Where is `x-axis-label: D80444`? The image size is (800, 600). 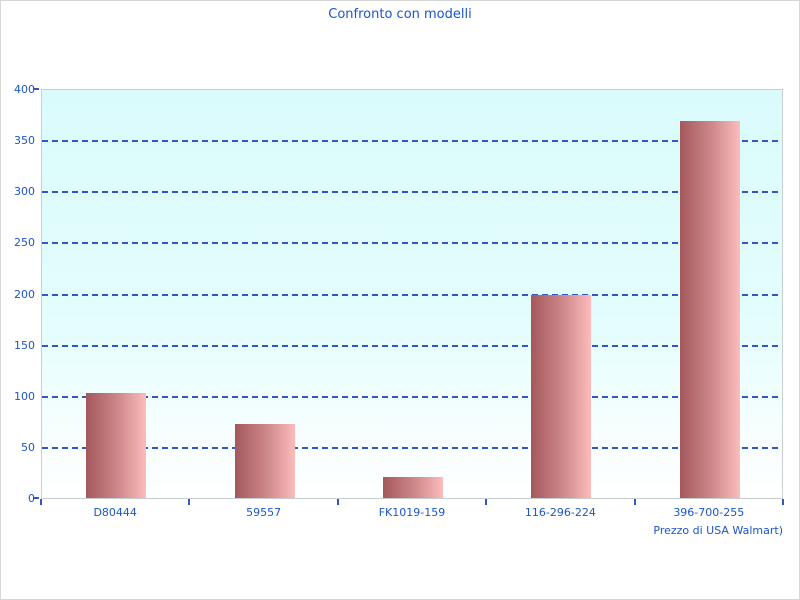
x-axis-label: D80444 is located at coordinates (115, 512).